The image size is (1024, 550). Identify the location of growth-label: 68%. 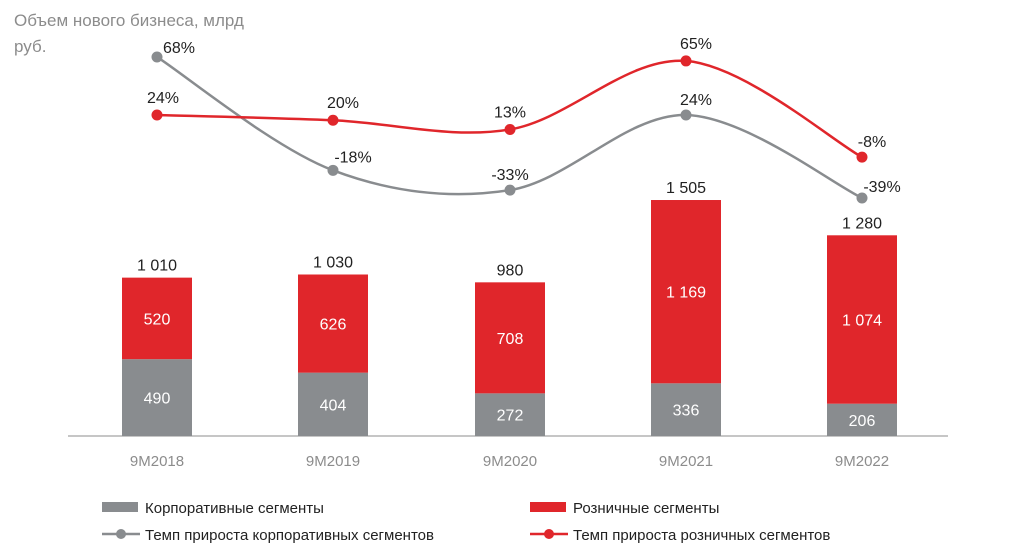
(179, 48).